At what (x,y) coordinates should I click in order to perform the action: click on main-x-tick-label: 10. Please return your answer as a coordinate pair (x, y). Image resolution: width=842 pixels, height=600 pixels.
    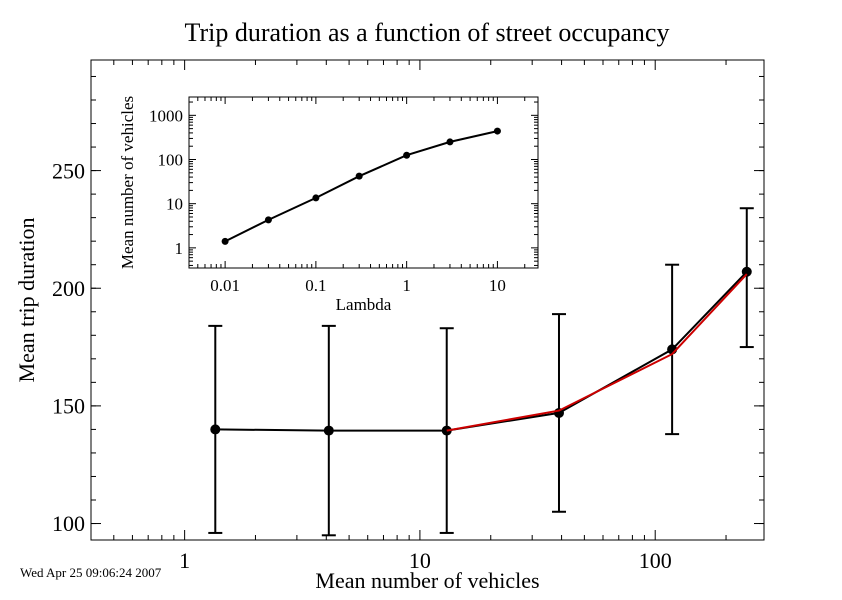
    Looking at the image, I should click on (420, 560).